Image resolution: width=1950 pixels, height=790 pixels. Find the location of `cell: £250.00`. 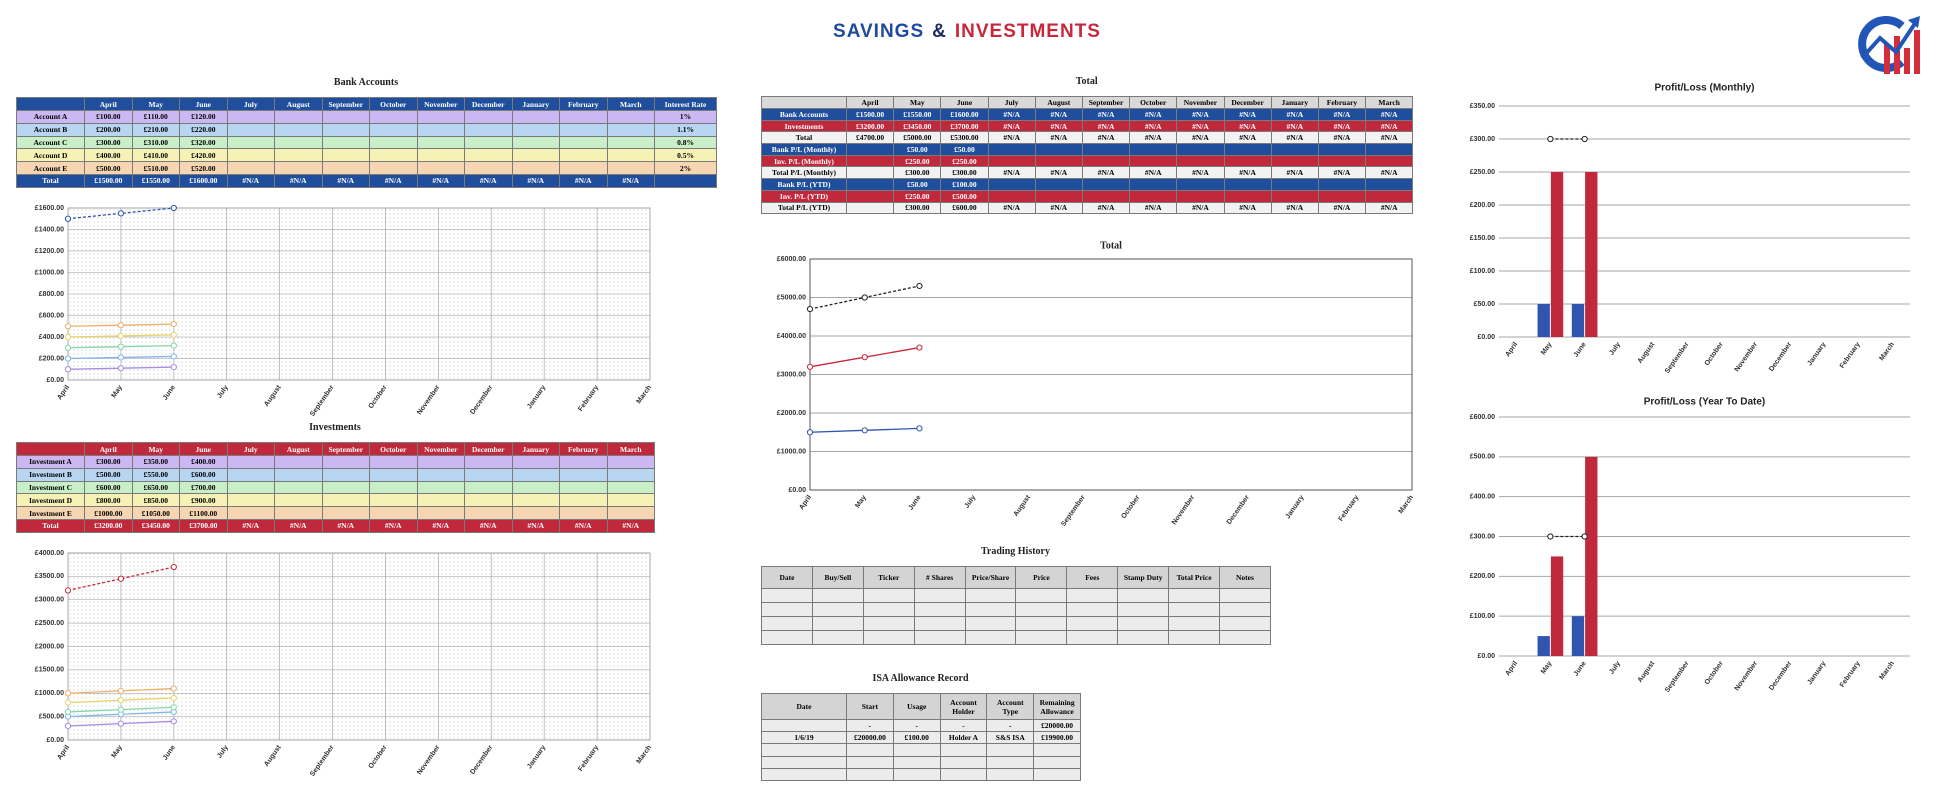

cell: £250.00 is located at coordinates (917, 161).